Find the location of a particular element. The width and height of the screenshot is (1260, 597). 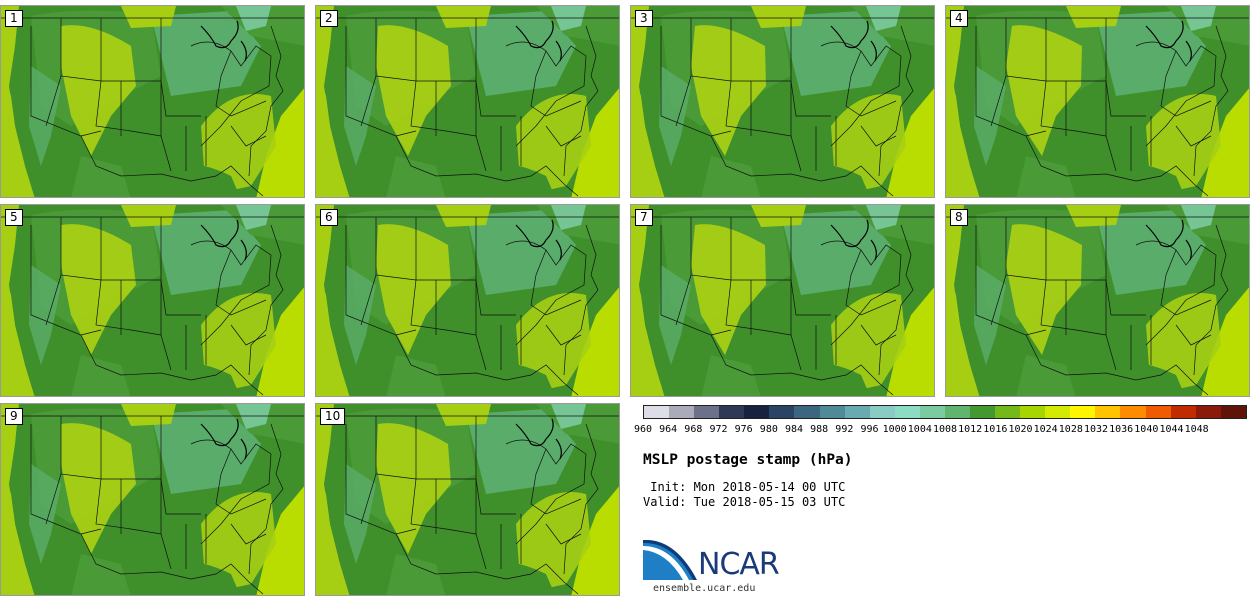

colorbar is located at coordinates (945, 412).